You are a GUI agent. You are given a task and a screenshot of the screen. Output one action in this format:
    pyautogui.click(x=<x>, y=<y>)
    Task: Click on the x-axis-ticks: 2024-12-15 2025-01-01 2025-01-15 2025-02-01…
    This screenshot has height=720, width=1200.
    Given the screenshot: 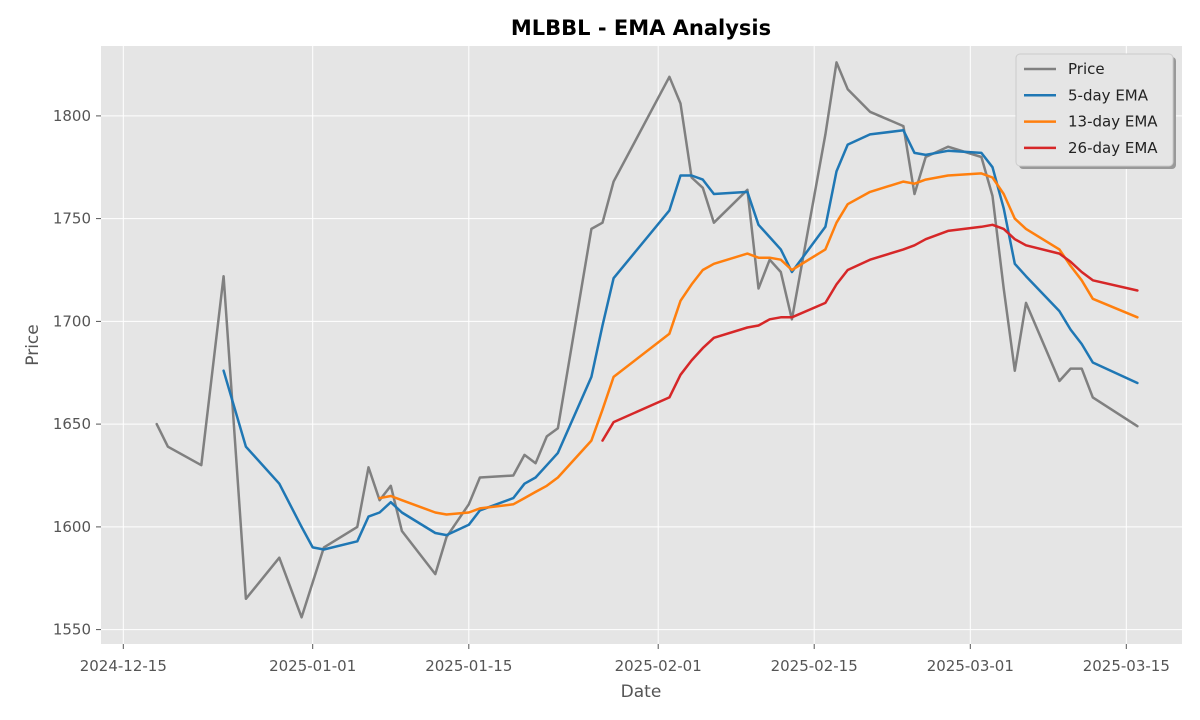 What is the action you would take?
    pyautogui.click(x=625, y=659)
    